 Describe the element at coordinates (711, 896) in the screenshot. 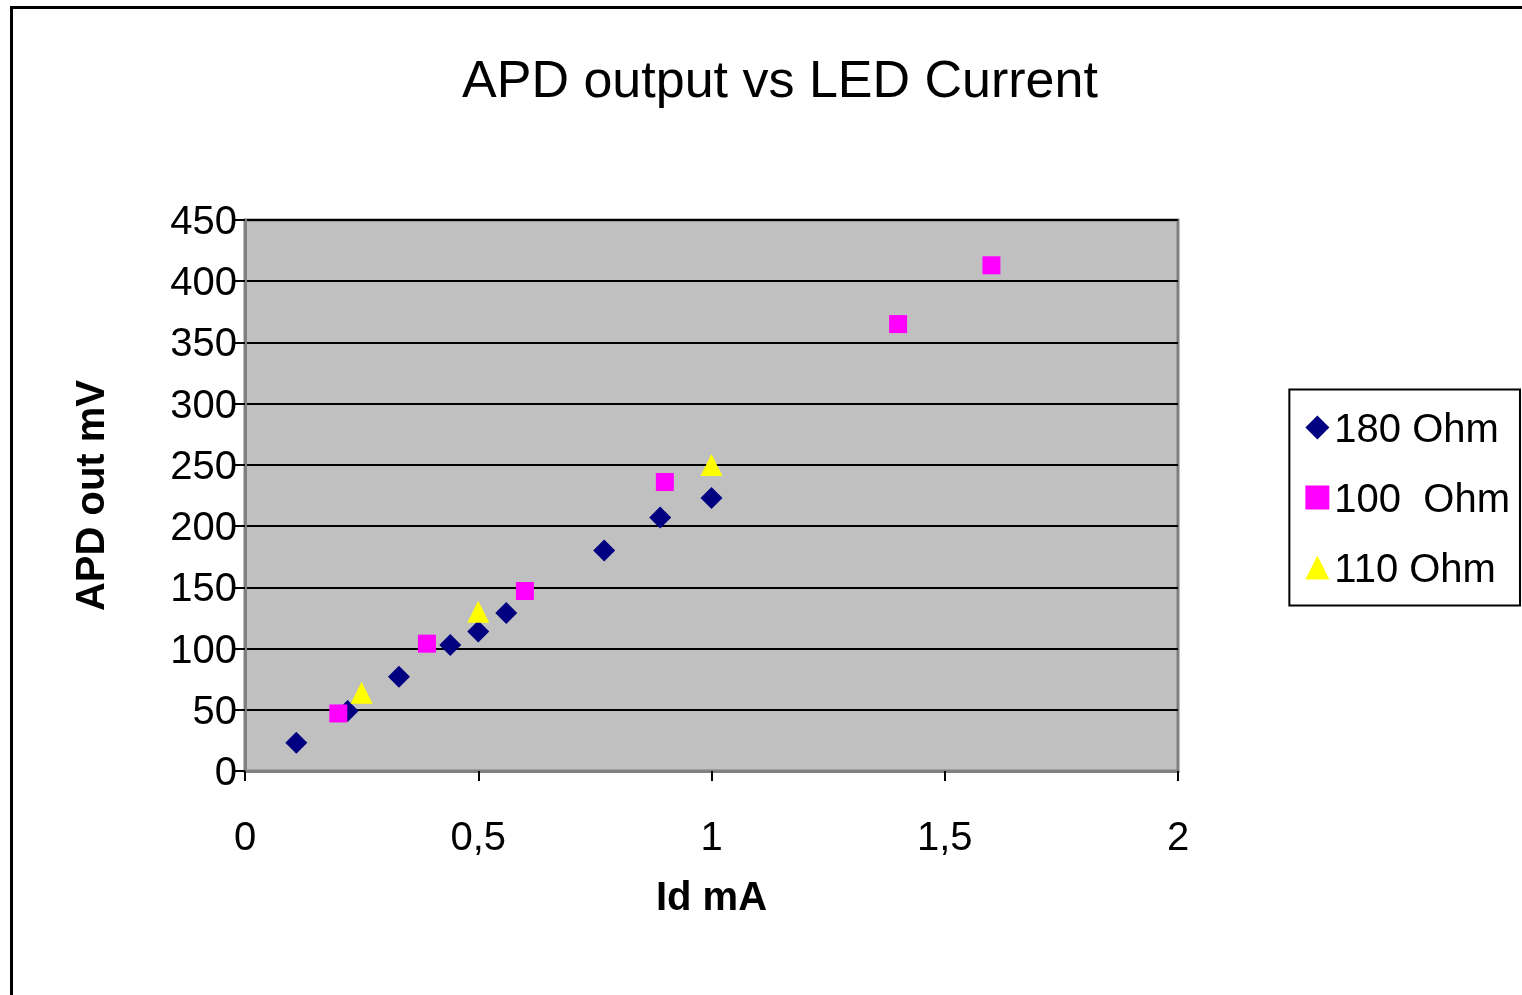

I see `x-axis-title: Id mA` at that location.